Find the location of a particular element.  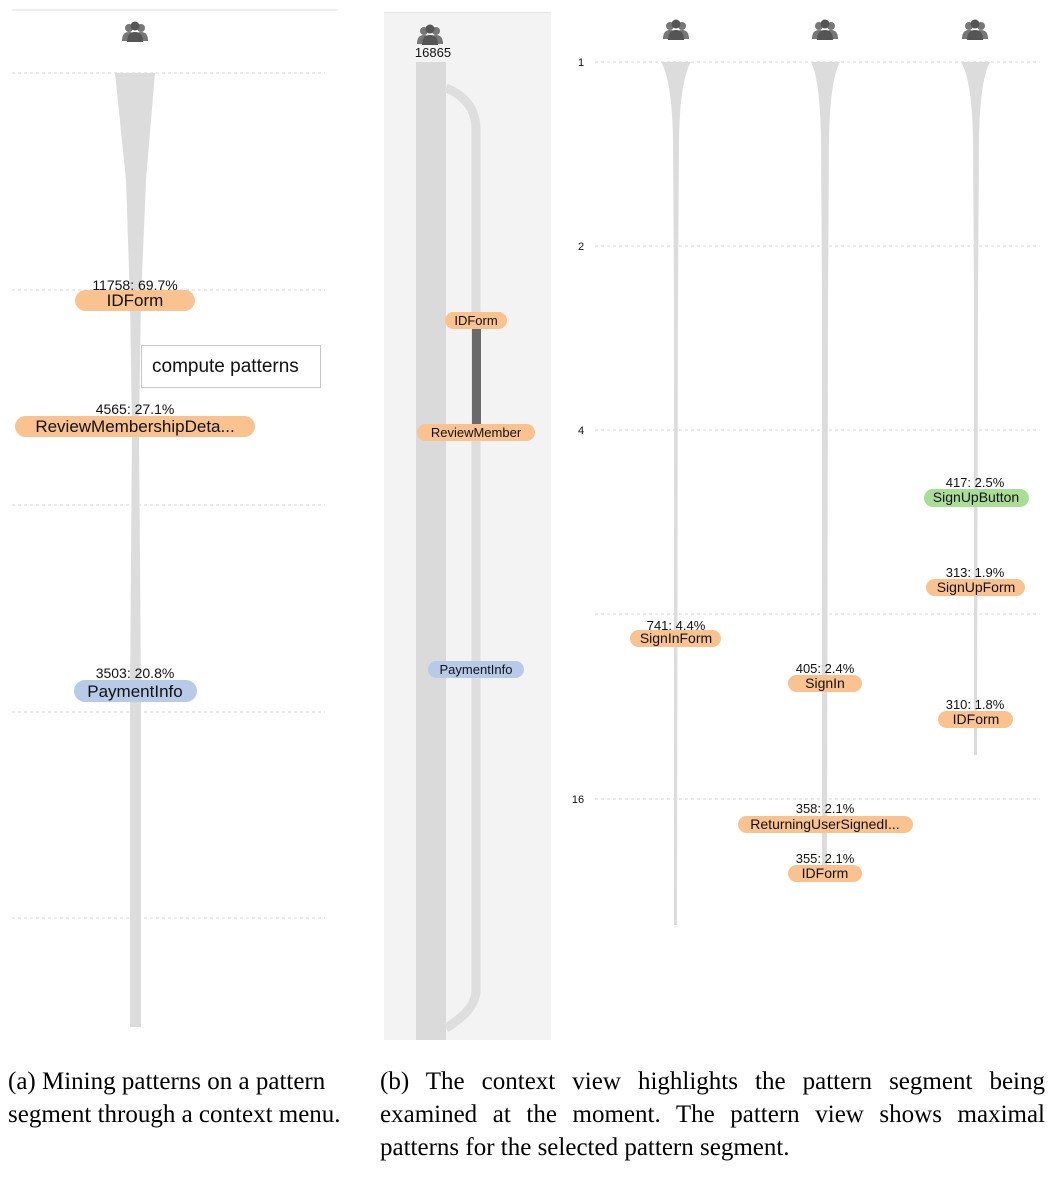

pattern-stream-col3 is located at coordinates (975, 408).